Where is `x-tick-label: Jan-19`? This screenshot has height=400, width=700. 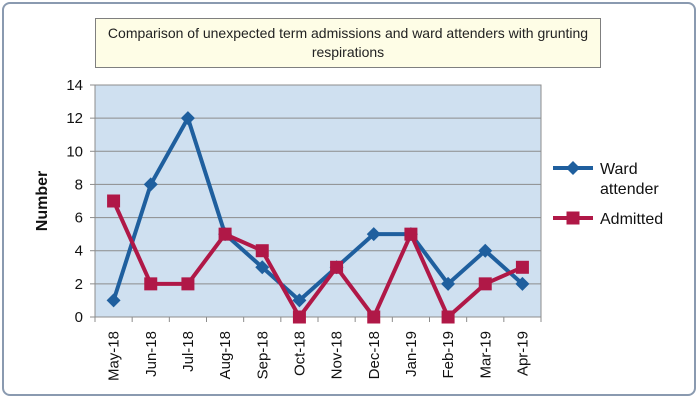
x-tick-label: Jan-19 is located at coordinates (411, 354).